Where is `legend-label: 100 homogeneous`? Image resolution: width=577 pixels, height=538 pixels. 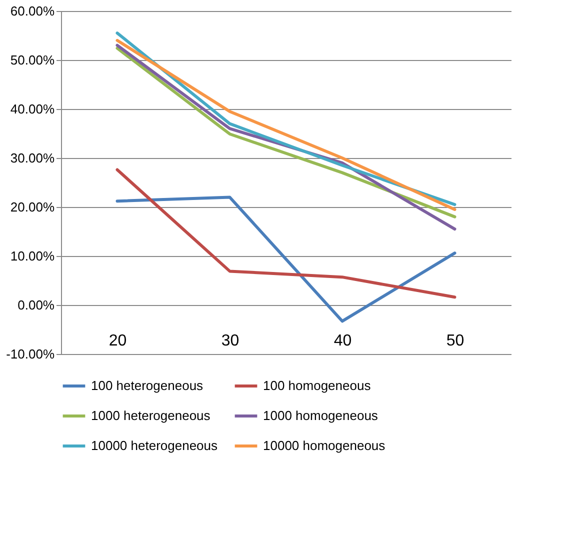
legend-label: 100 homogeneous is located at coordinates (317, 385).